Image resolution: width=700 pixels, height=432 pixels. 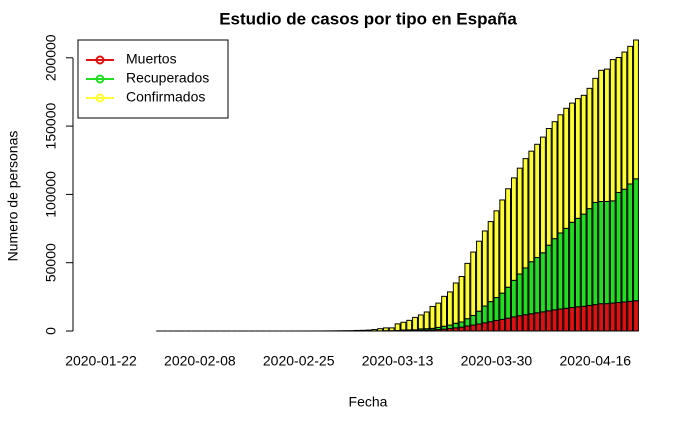 I want to click on legend-label: Muertos, so click(x=151, y=59).